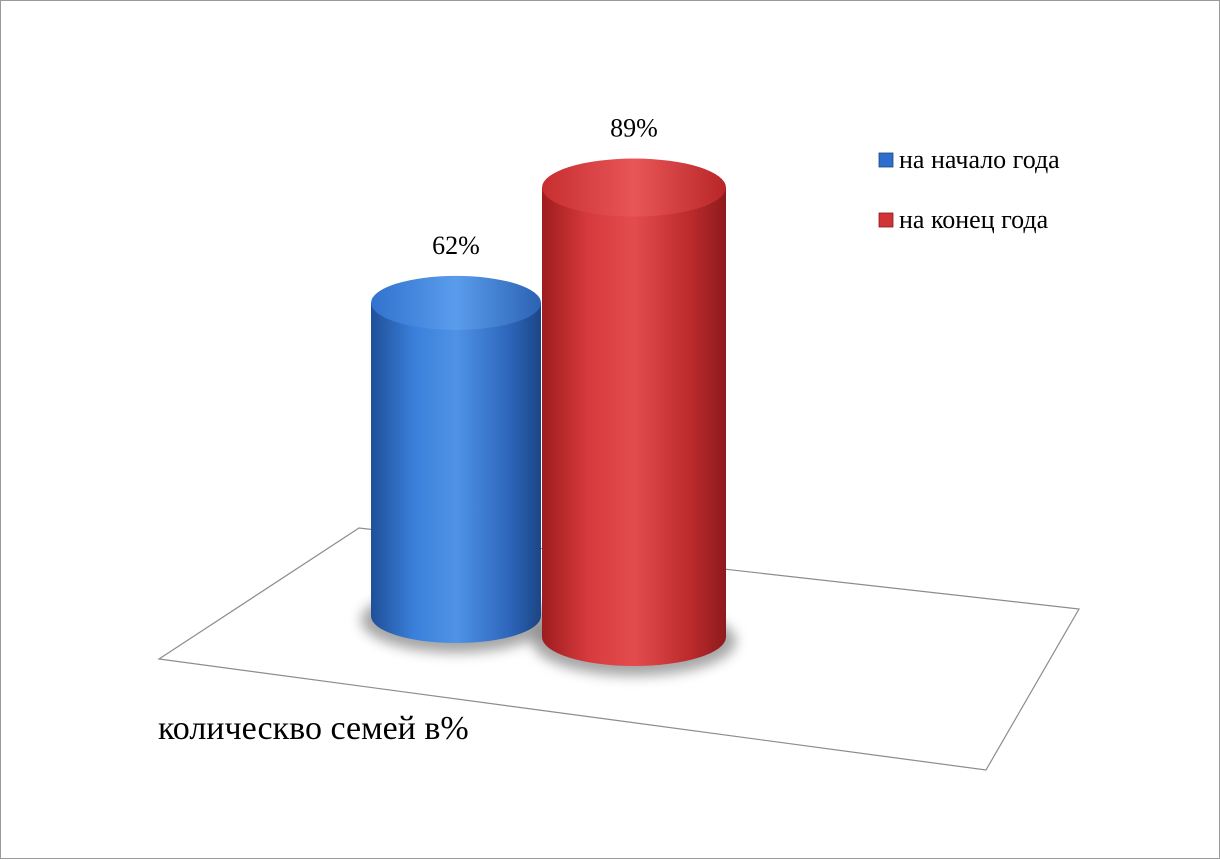 The height and width of the screenshot is (860, 1220). Describe the element at coordinates (974, 219) in the screenshot. I see `legend-label-1: на конец года` at that location.